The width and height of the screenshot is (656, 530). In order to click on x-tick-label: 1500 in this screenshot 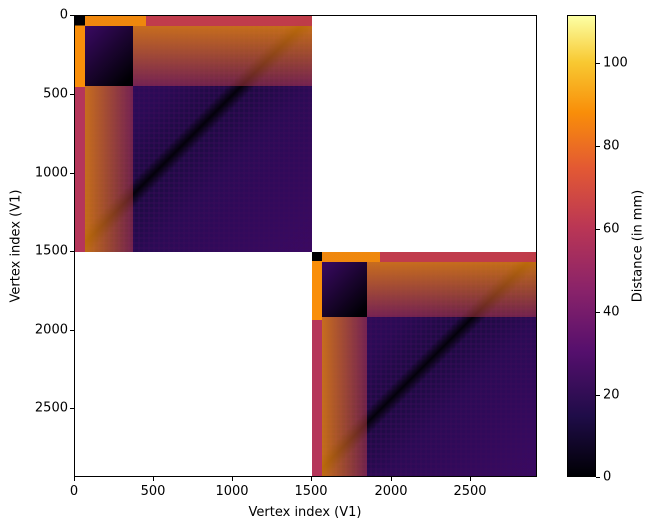, I will do `click(311, 491)`.